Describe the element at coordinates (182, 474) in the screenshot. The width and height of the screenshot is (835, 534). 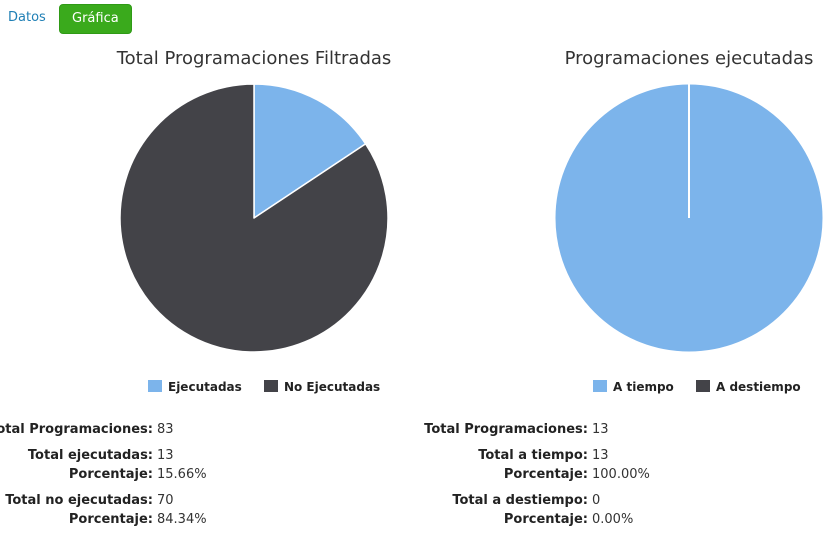
I see `stat-value: 15.66%` at that location.